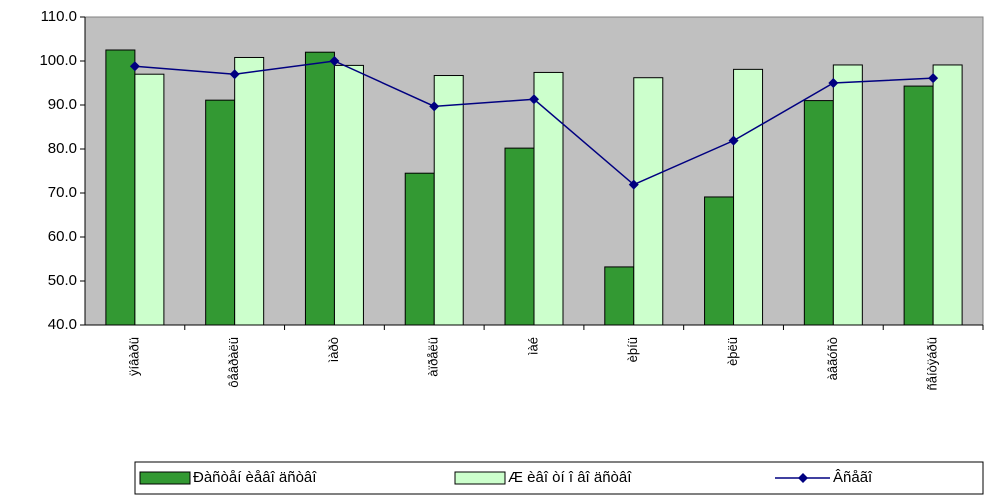  What do you see at coordinates (832, 358) in the screenshot?
I see `x-tick-label: àâãóñò` at bounding box center [832, 358].